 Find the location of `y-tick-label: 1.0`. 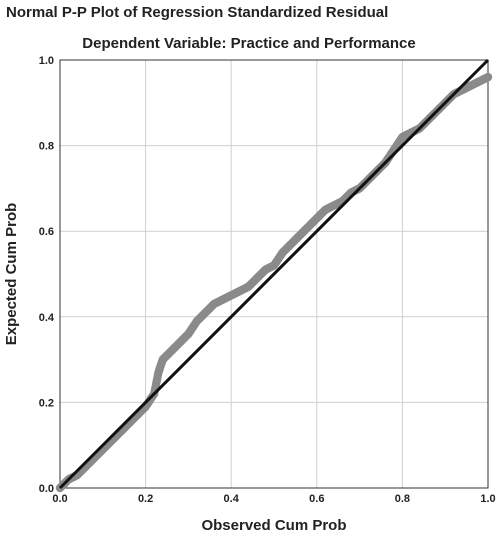

y-tick-label: 1.0 is located at coordinates (46, 61).